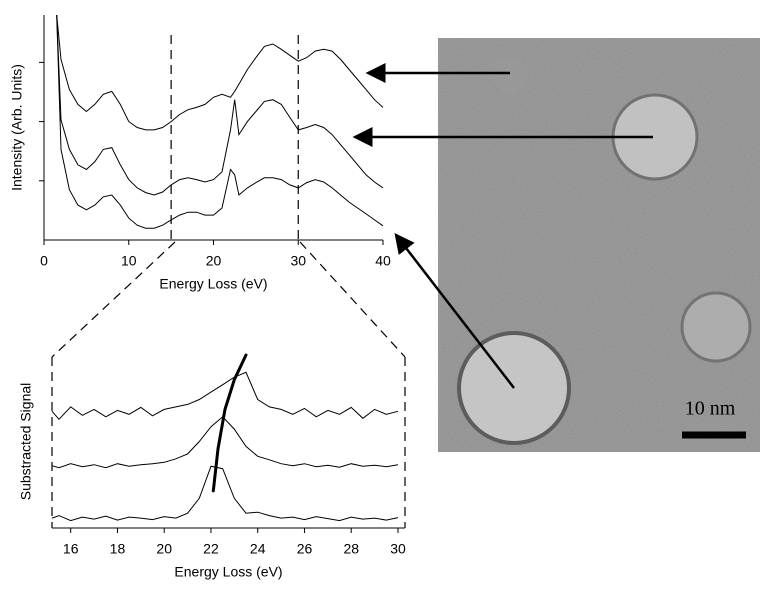 The height and width of the screenshot is (592, 760). Describe the element at coordinates (118, 549) in the screenshot. I see `x-tick-label: 18` at that location.